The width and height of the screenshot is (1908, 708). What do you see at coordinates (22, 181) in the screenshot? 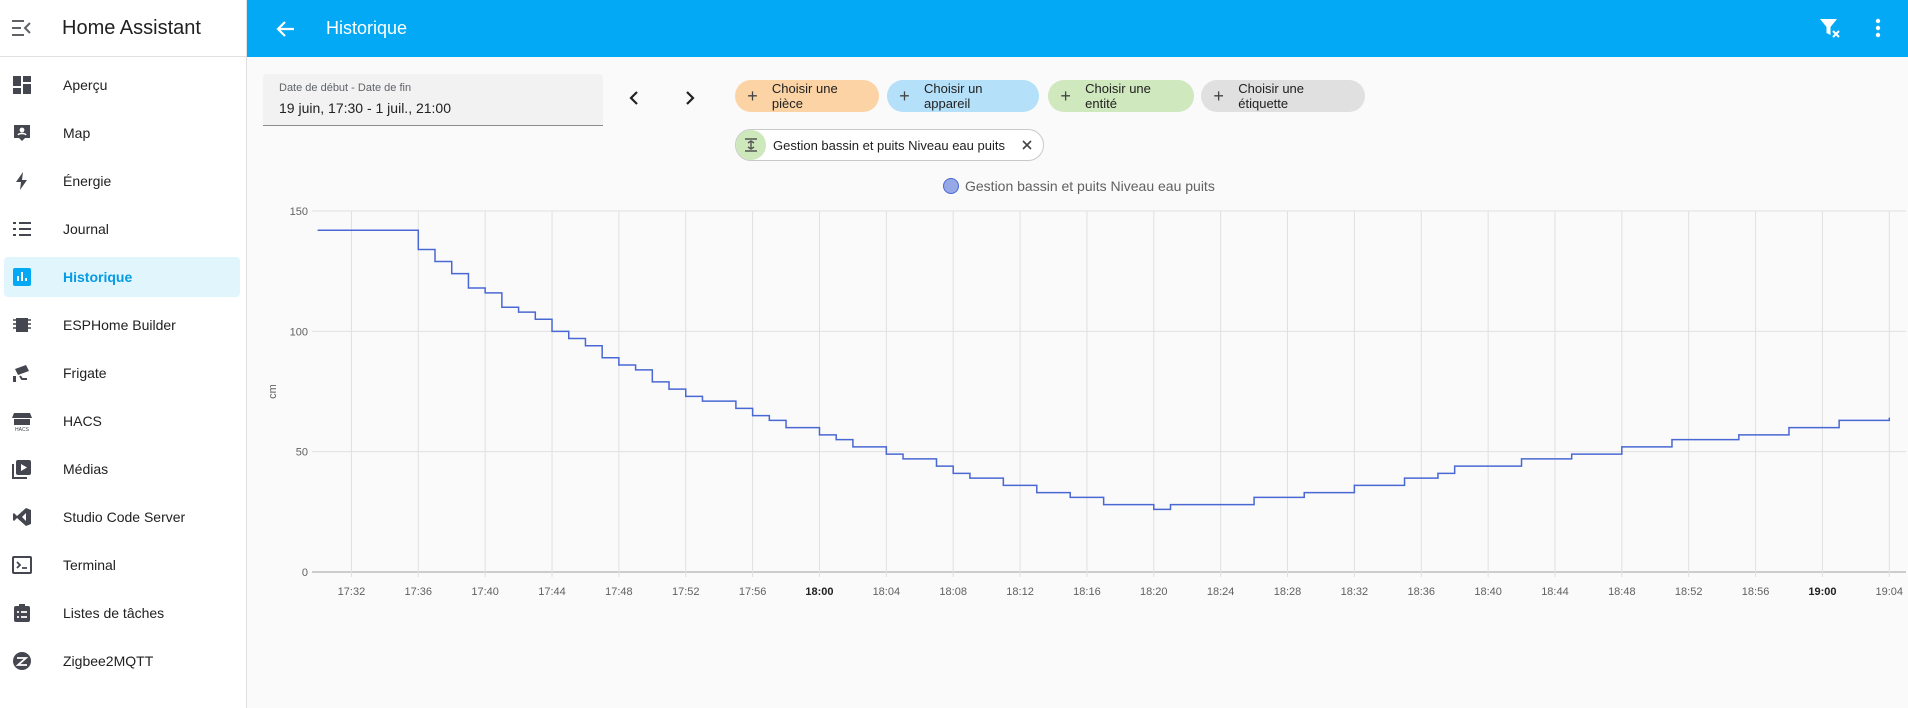
I see `lightning-icon` at bounding box center [22, 181].